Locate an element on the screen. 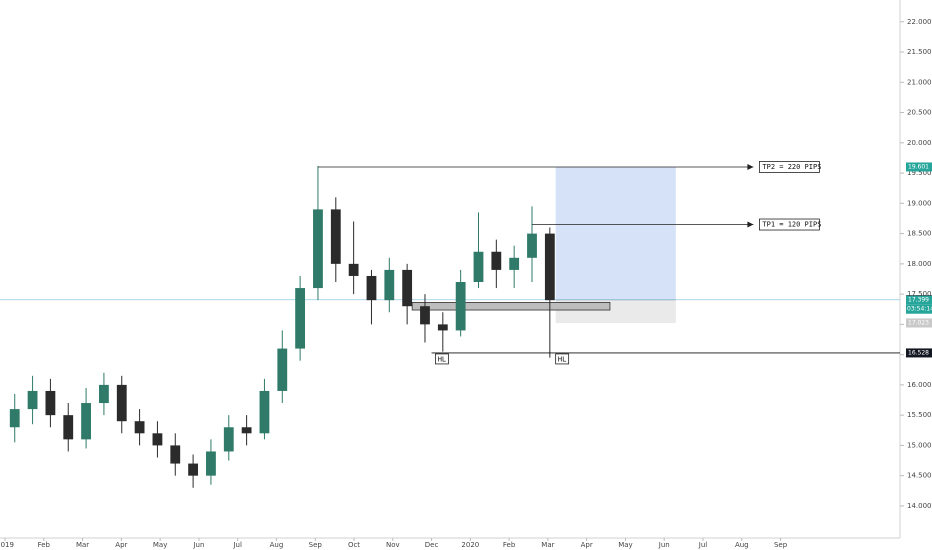 Image resolution: width=932 pixels, height=550 pixels. x-tick-label: Oct is located at coordinates (354, 545).